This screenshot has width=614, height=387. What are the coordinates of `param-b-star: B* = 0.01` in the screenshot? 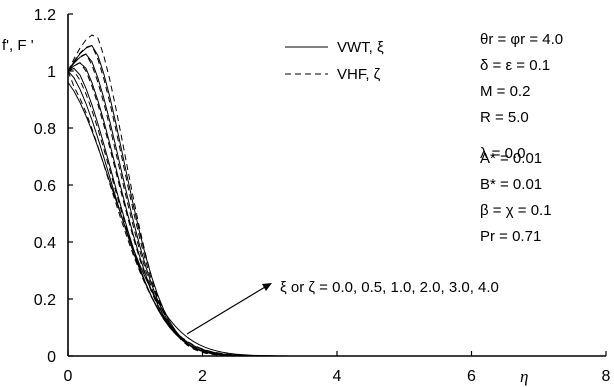 It's located at (511, 184).